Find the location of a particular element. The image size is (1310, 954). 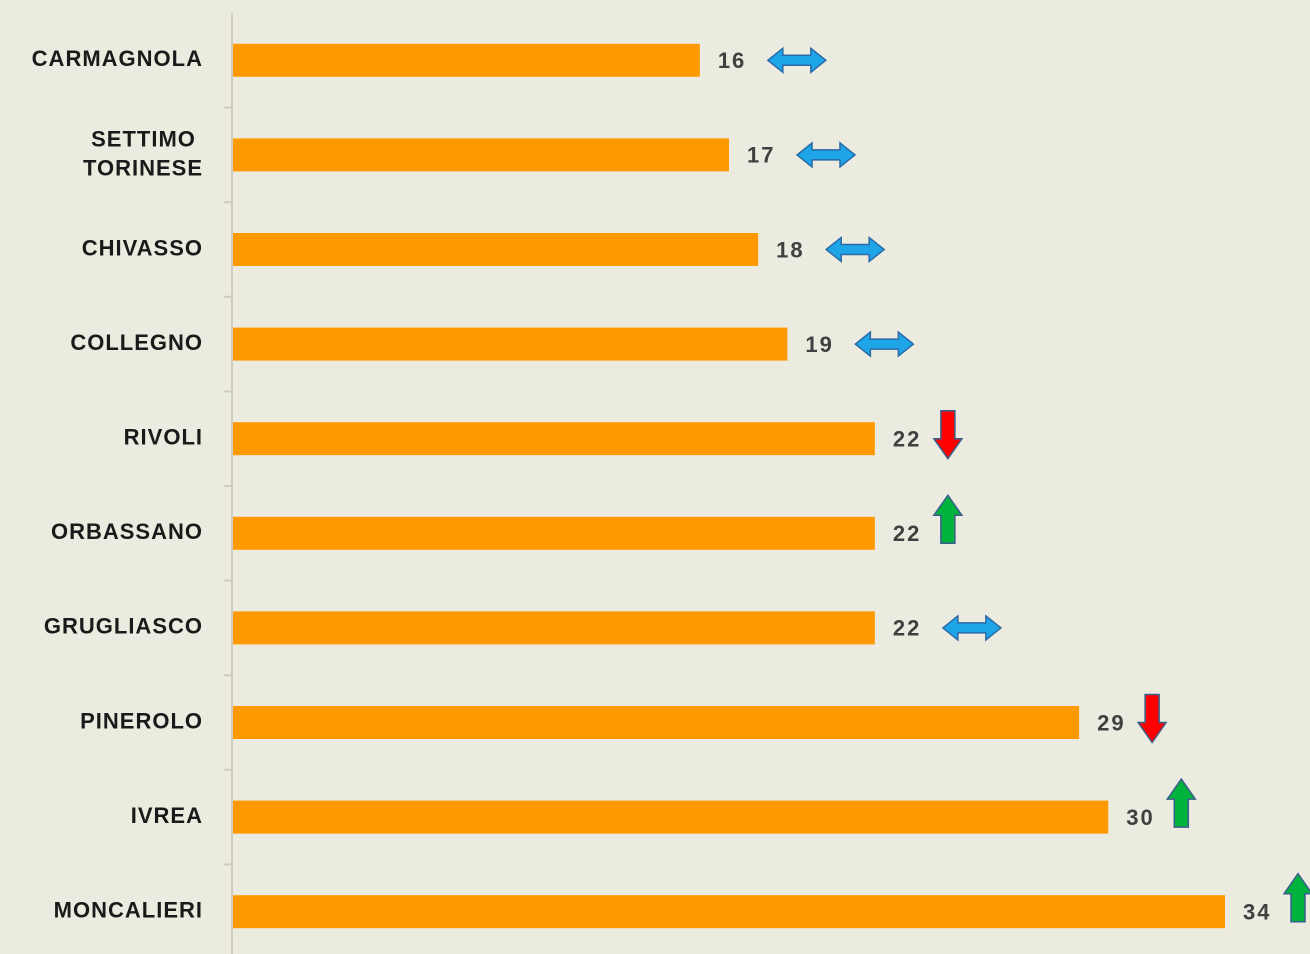

category-label: CARMAGNOLA is located at coordinates (117, 58).